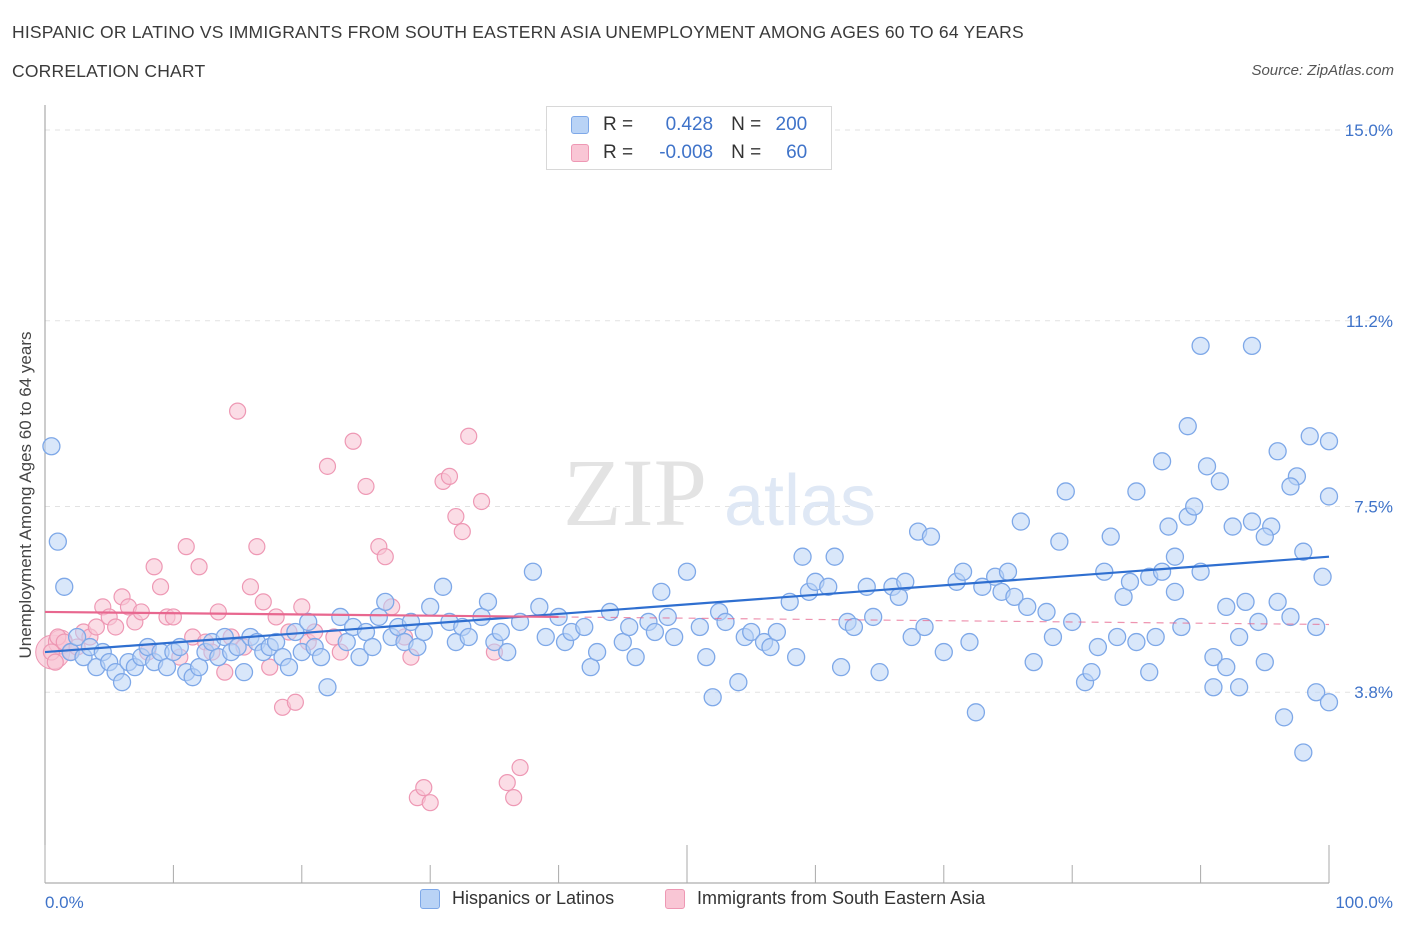  Describe the element at coordinates (825, 898) in the screenshot. I see `bottom-legend-pink: Immigrants from South Eastern Asia` at that location.